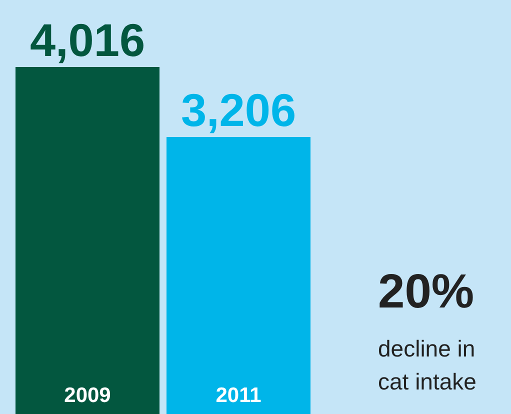 The height and width of the screenshot is (414, 511). Describe the element at coordinates (238, 110) in the screenshot. I see `data-label: 3,206` at that location.